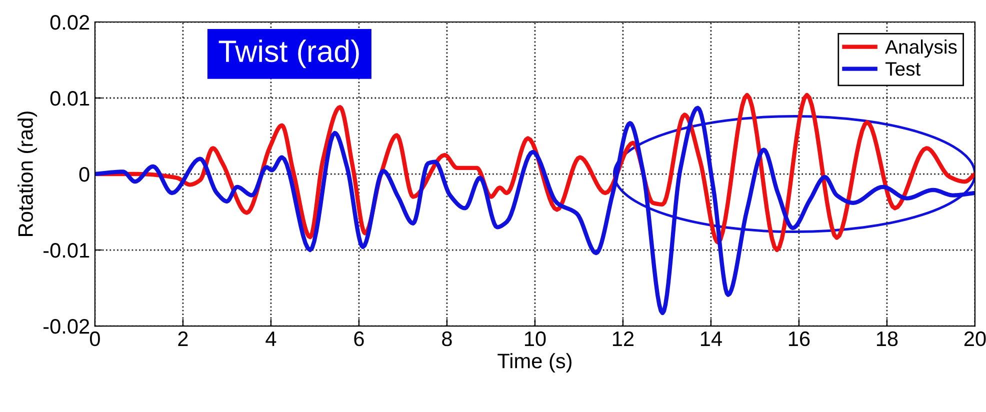 The width and height of the screenshot is (986, 412). I want to click on text: Twist (rad), so click(288, 54).